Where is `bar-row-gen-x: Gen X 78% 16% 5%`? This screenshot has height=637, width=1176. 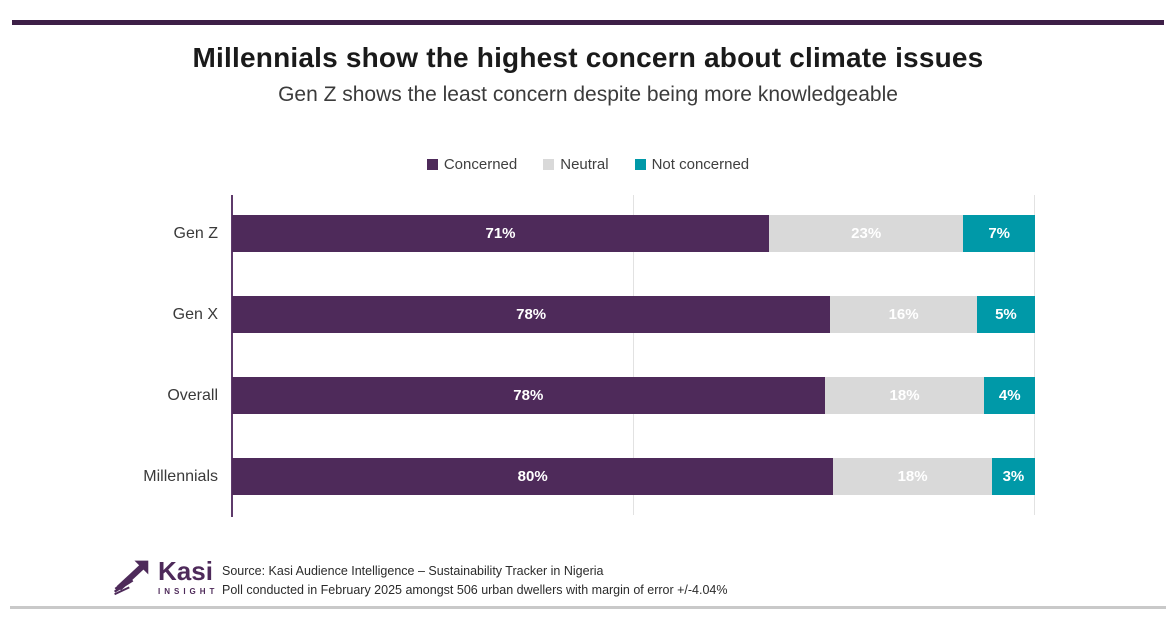 bar-row-gen-x: Gen X 78% 16% 5% is located at coordinates (604, 314).